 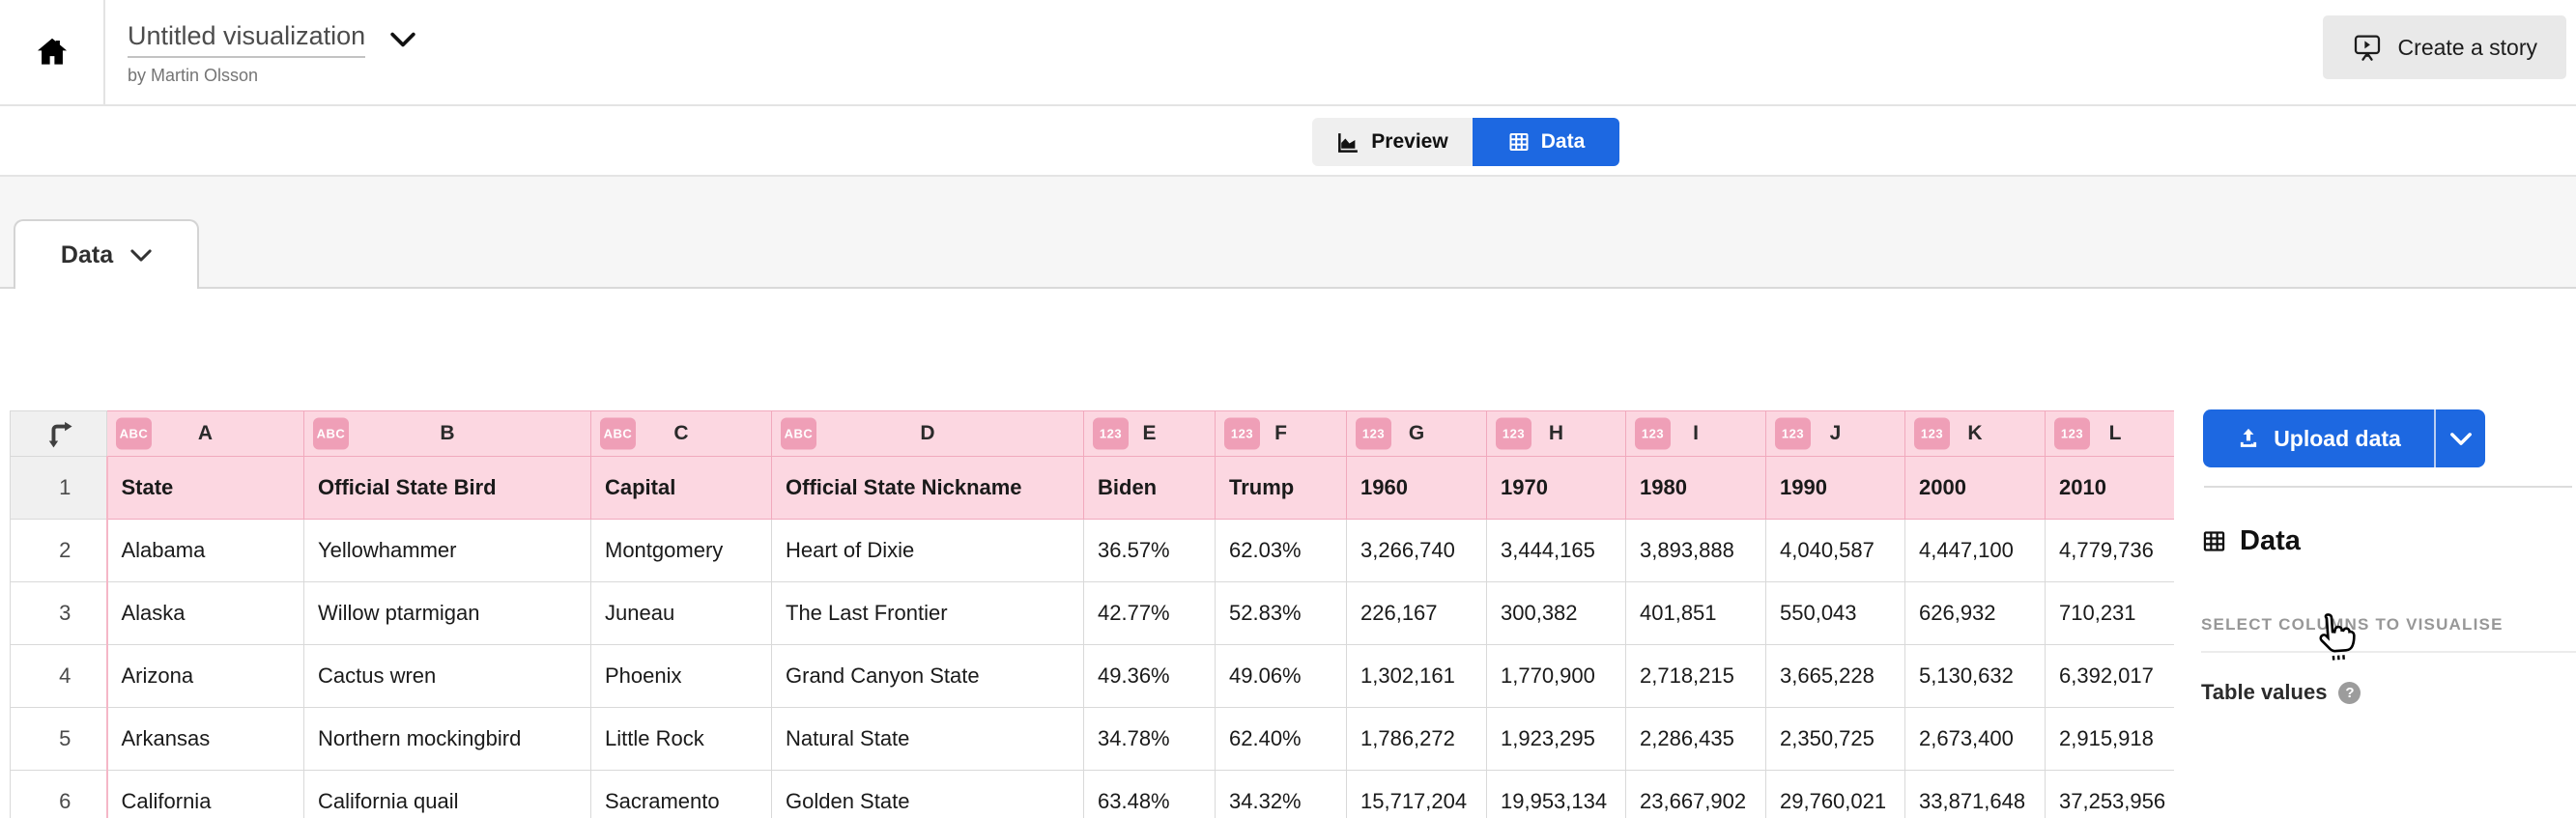 I want to click on cell: Cactus wren, so click(x=447, y=676).